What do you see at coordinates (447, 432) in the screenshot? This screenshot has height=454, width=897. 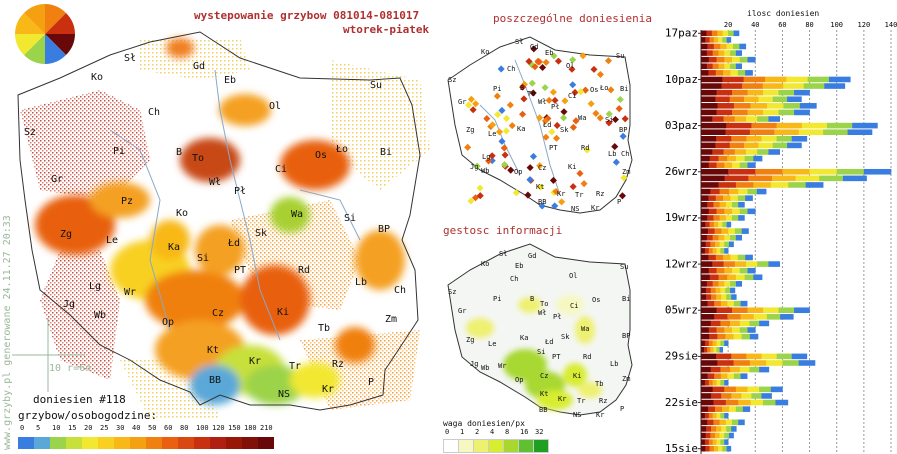 I see `density-legend-value: 0` at bounding box center [447, 432].